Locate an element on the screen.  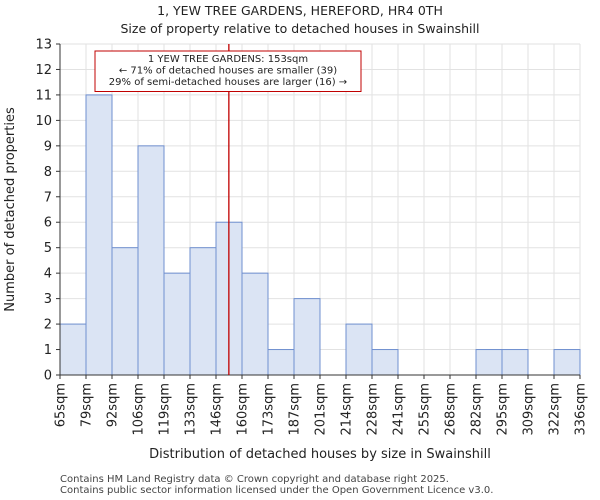
x-tick-label: 119sqm is located at coordinates (165, 409).